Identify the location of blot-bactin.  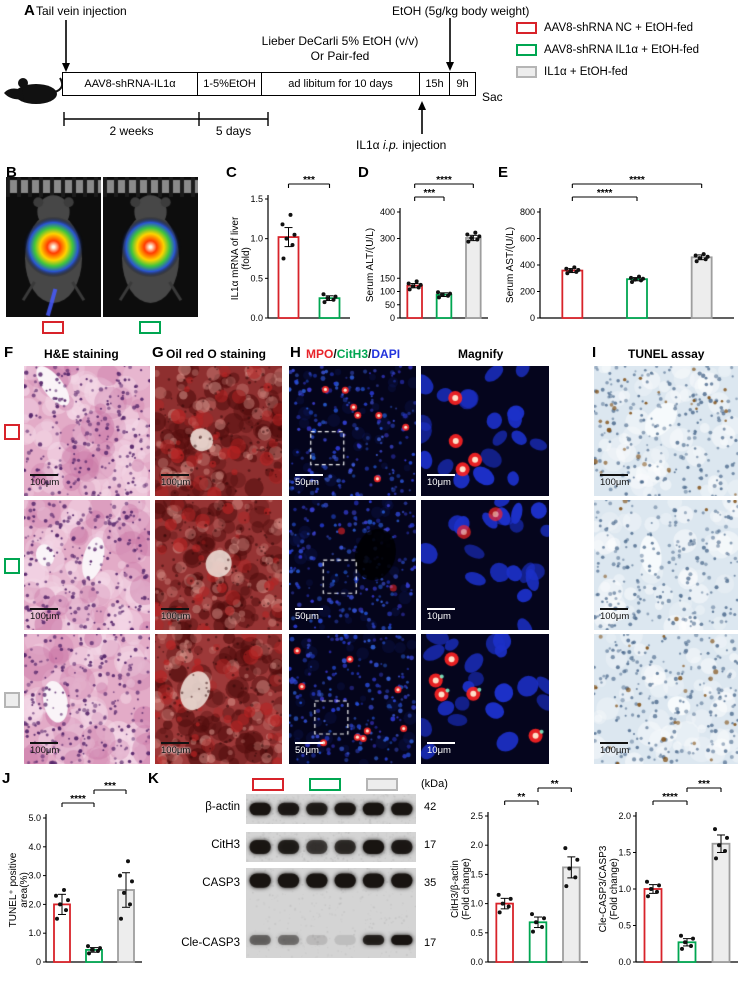
(331, 809).